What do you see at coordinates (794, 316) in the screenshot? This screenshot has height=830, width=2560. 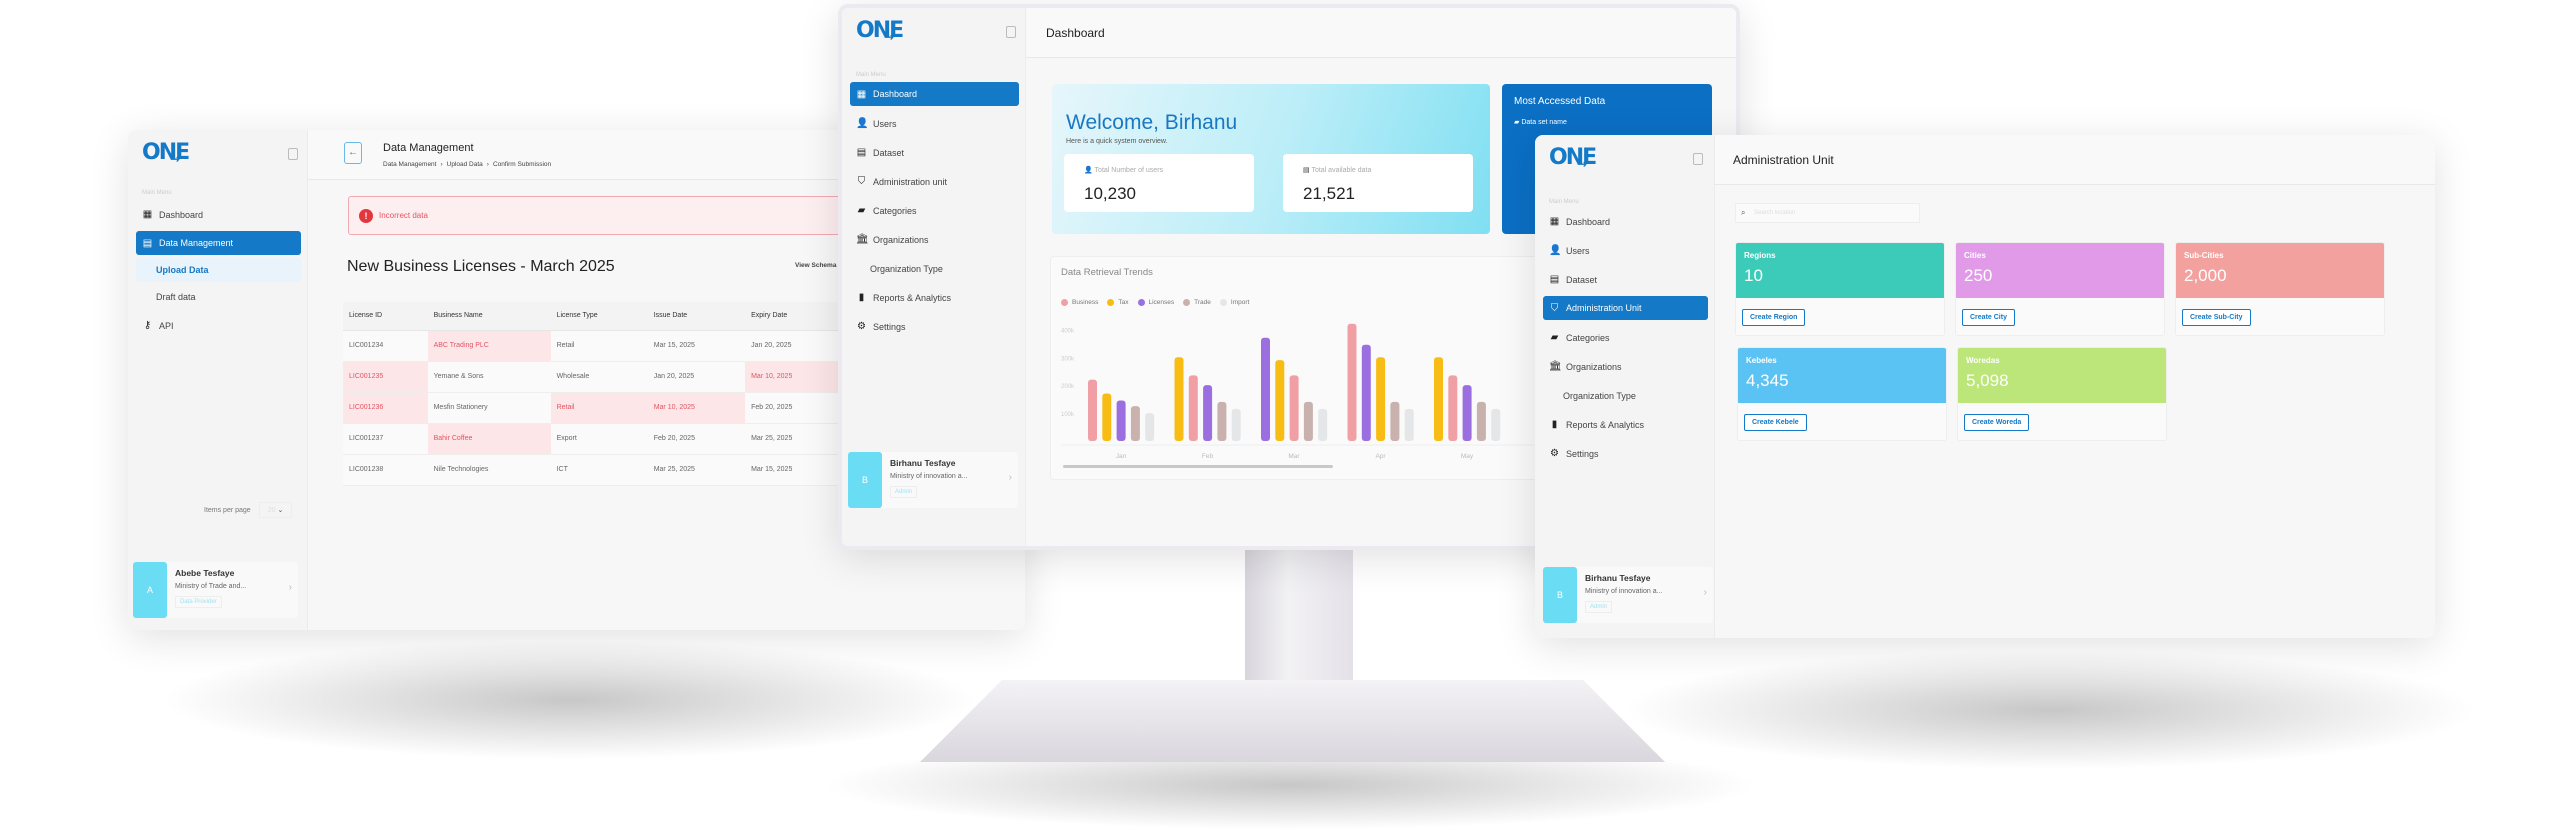 I see `column-header: Expiry Date` at bounding box center [794, 316].